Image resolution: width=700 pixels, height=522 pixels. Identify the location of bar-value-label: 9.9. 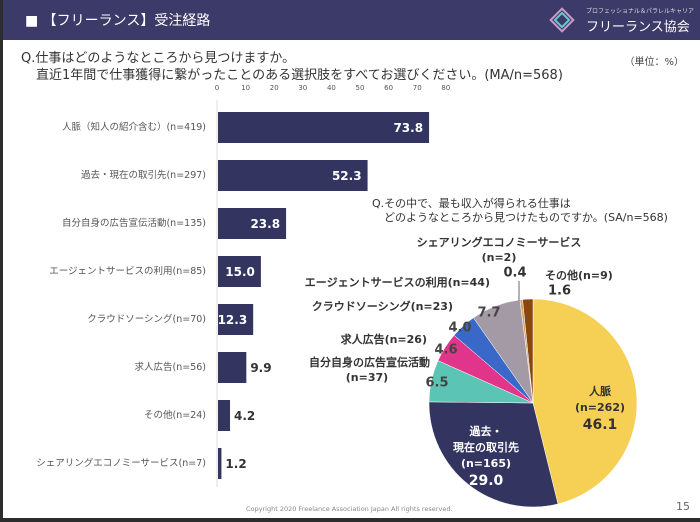
(260, 368).